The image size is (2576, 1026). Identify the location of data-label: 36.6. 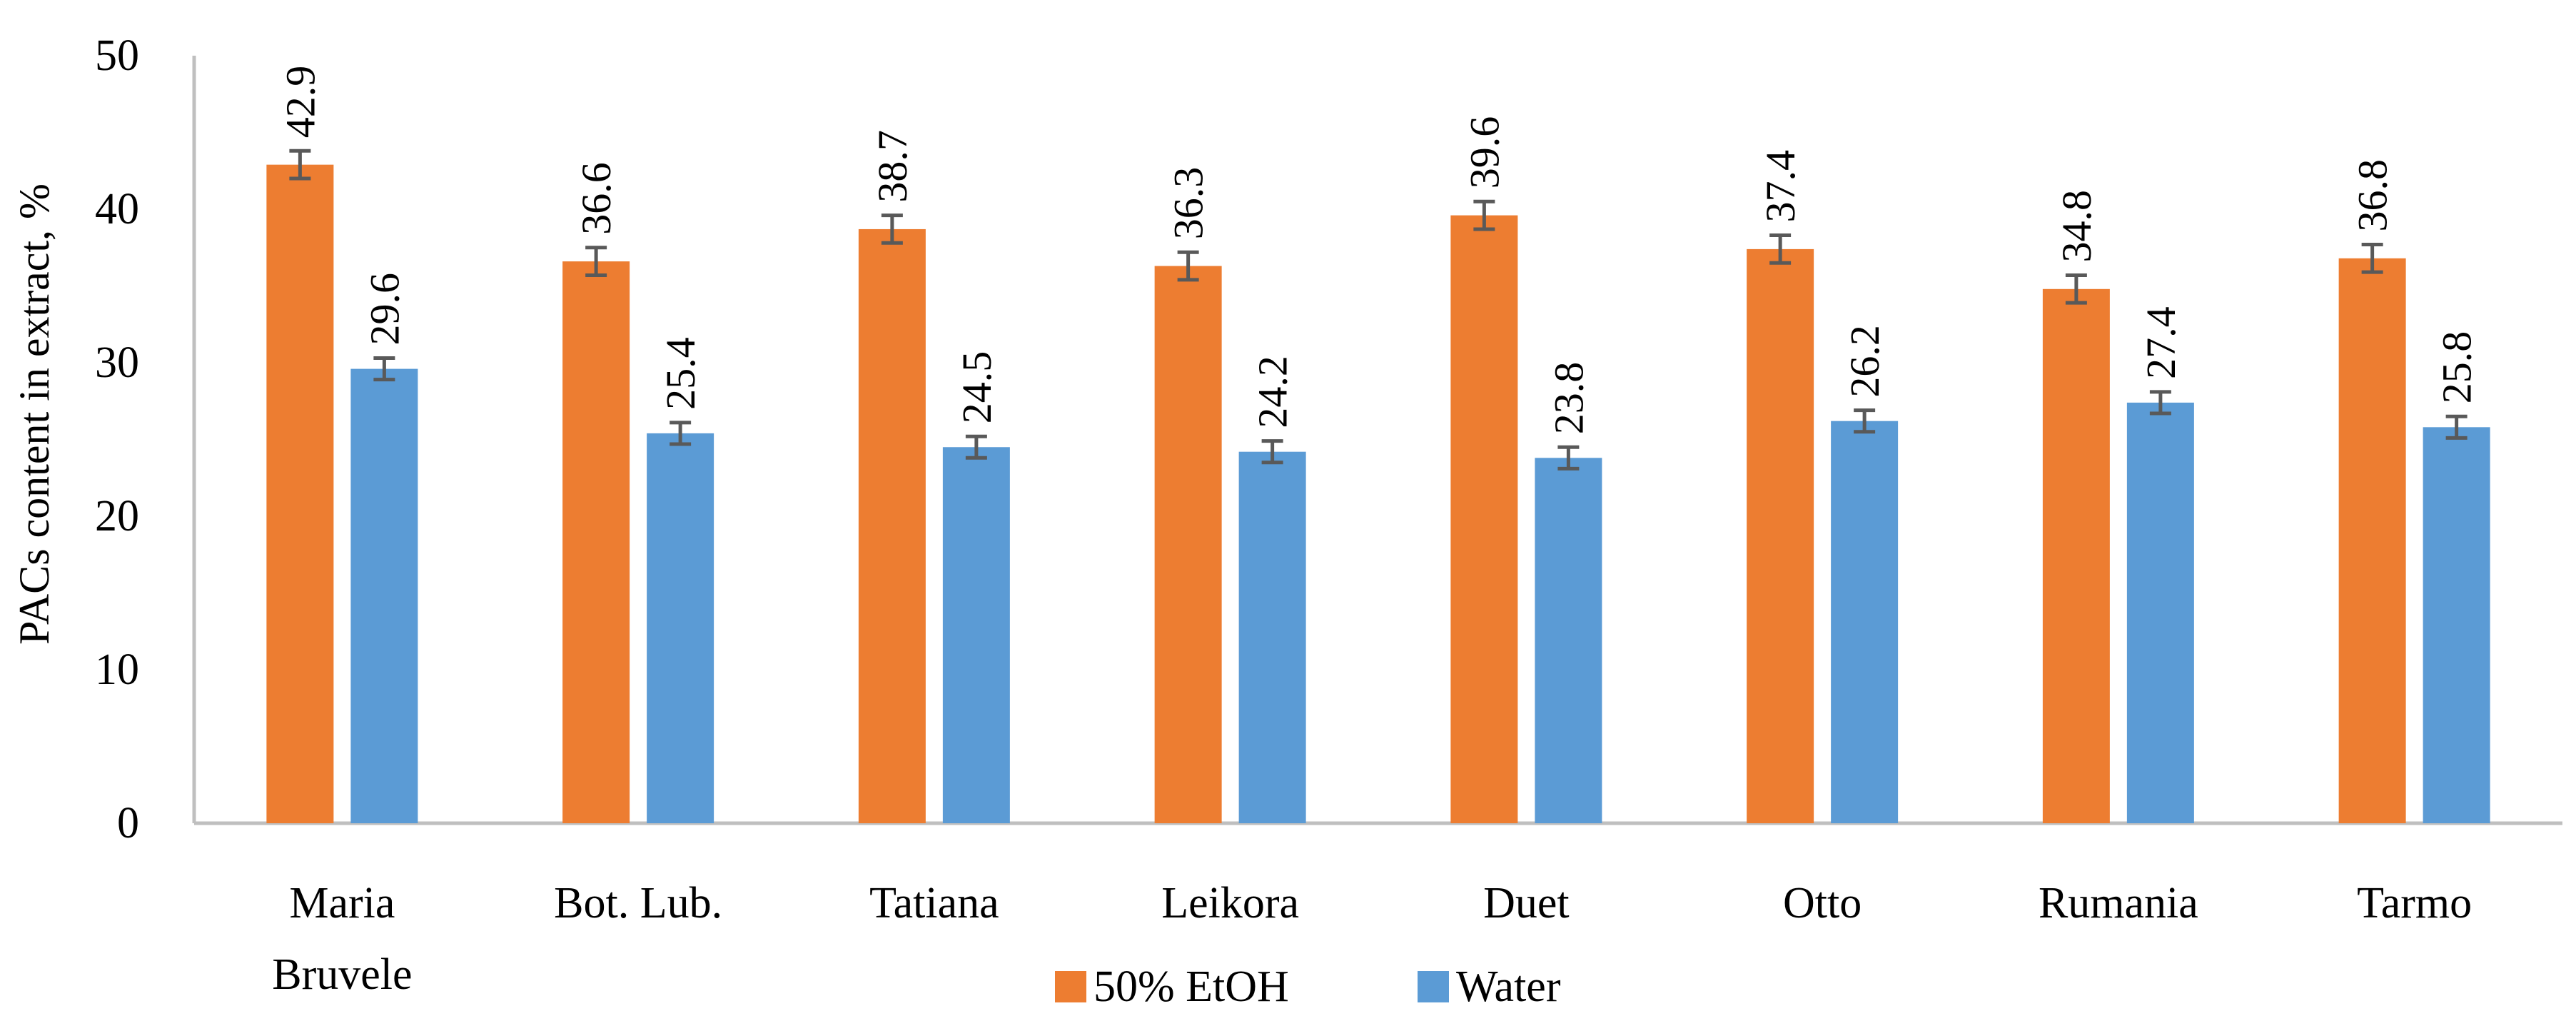
(596, 198).